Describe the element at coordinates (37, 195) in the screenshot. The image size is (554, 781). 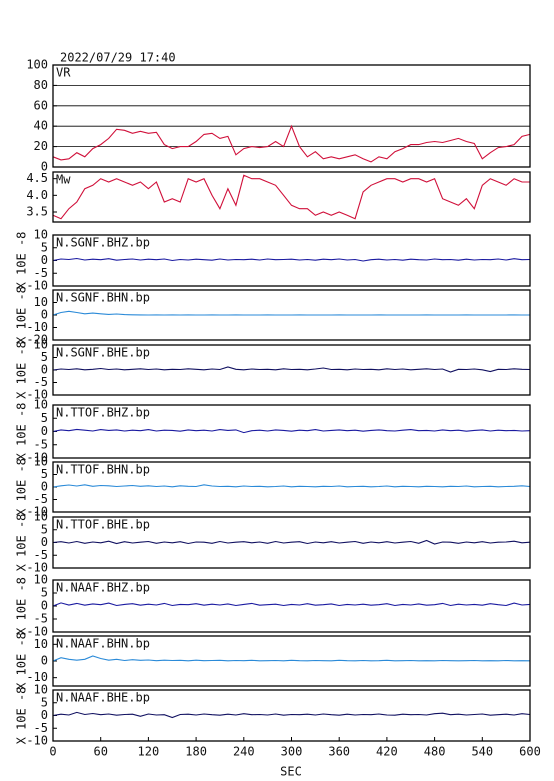
I see `y-tick-label: 4.0` at that location.